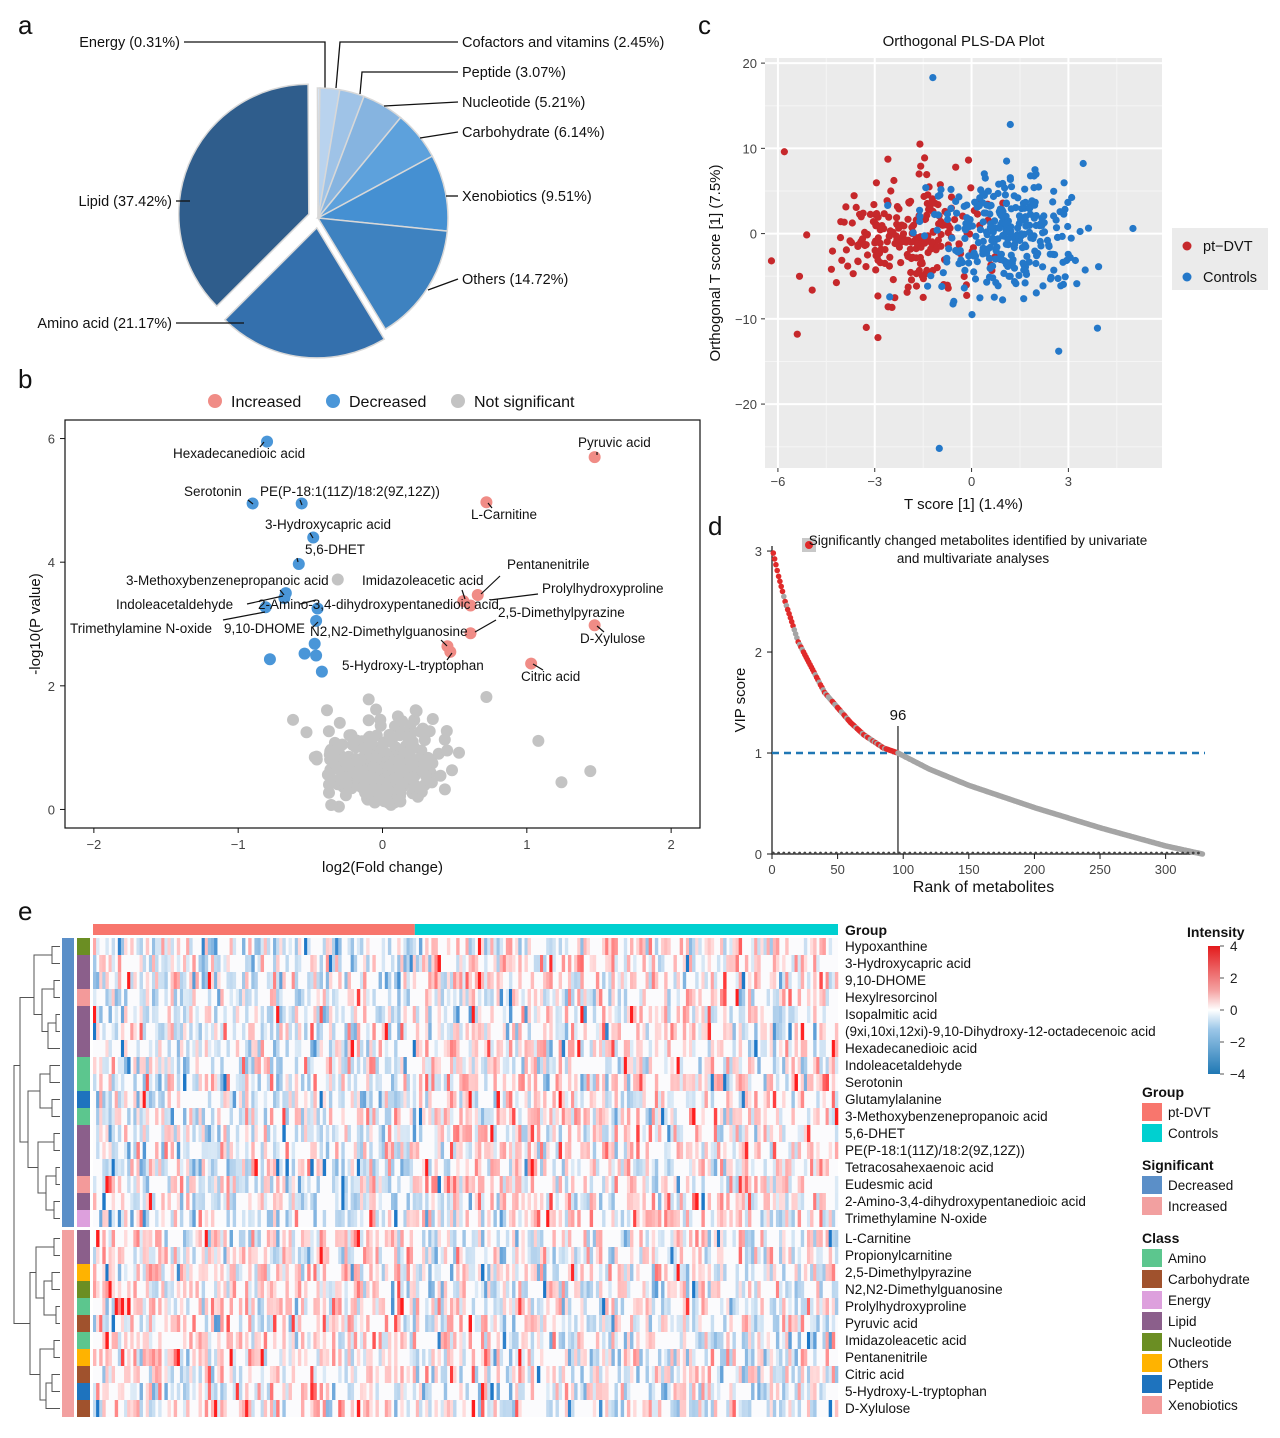 Image resolution: width=1280 pixels, height=1438 pixels. Describe the element at coordinates (378, 604) in the screenshot. I see `point-label: 2-Amino-3,4-dihydroxypentanedioic acid` at that location.